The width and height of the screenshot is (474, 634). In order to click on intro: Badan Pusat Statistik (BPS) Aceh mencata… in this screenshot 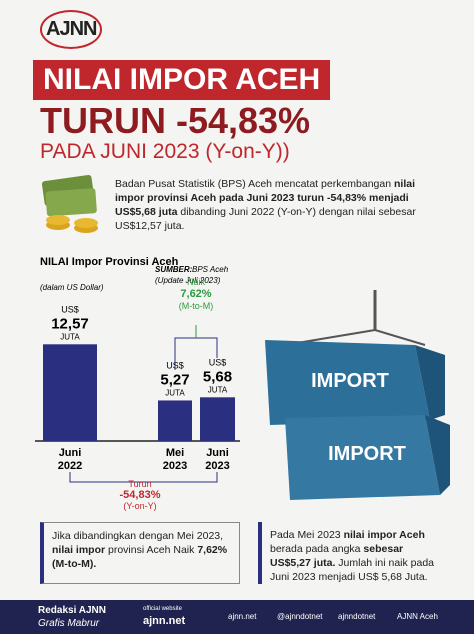, I will do `click(275, 205)`.